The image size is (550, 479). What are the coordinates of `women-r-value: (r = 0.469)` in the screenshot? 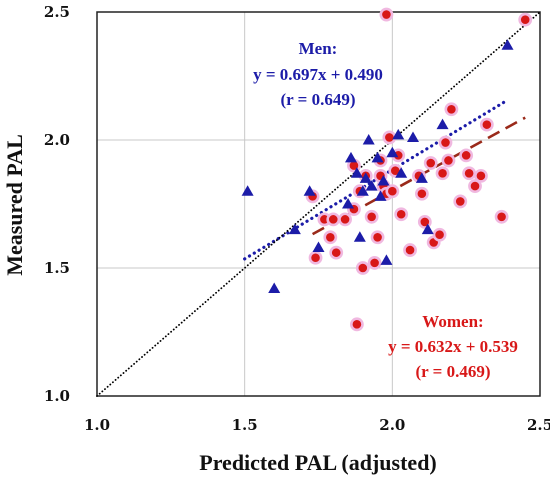 It's located at (453, 371).